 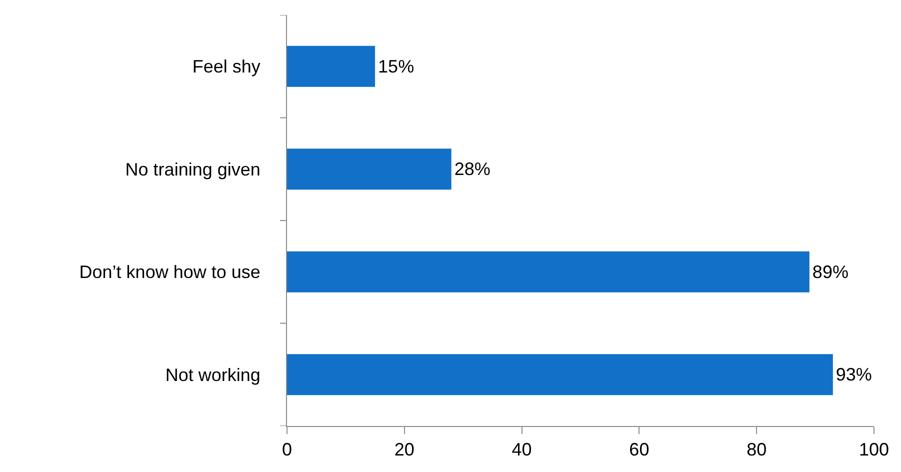 What do you see at coordinates (472, 169) in the screenshot?
I see `data-label: 28%` at bounding box center [472, 169].